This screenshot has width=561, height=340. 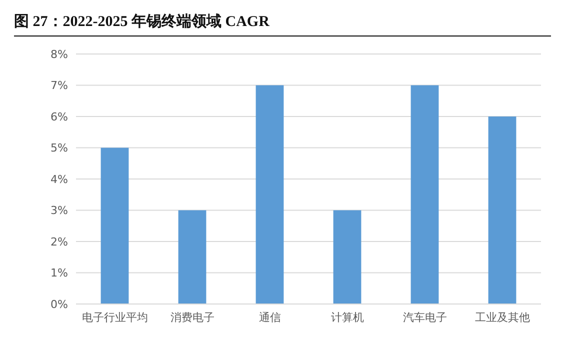 What do you see at coordinates (424, 317) in the screenshot?
I see `x-tick-label: 汽车电子` at bounding box center [424, 317].